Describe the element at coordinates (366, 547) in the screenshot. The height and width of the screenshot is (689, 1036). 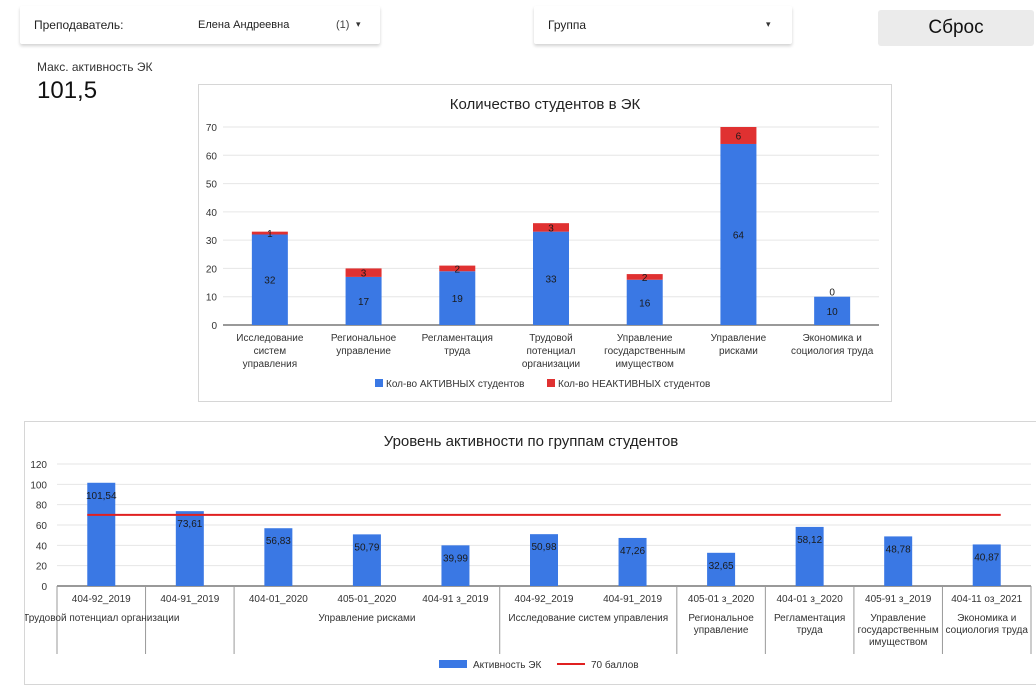
I see `data-label: 50,79` at that location.